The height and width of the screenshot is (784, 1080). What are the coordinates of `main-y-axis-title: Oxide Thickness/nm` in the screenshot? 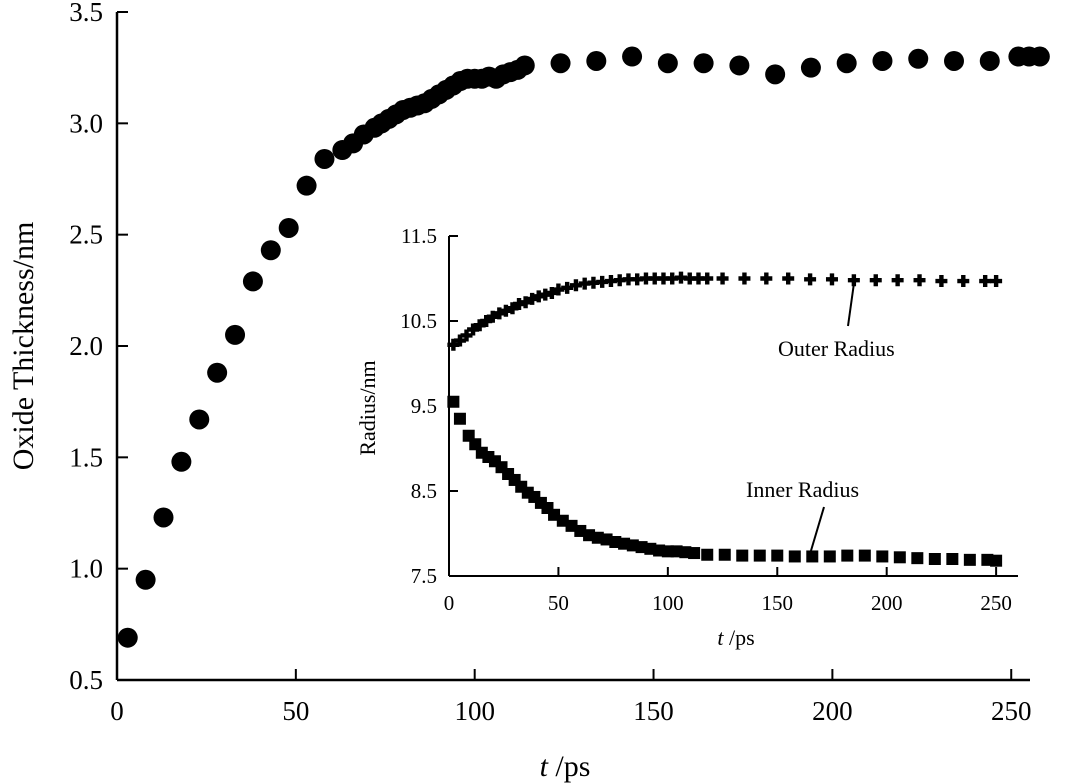 It's located at (23, 346).